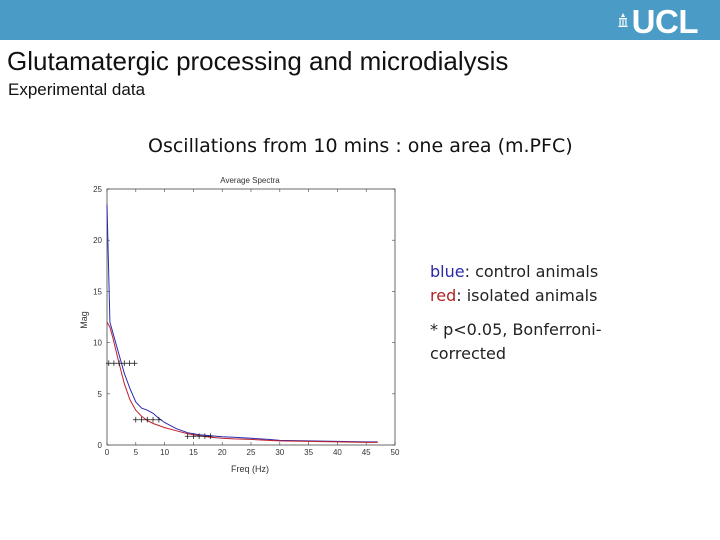 This screenshot has height=540, width=720. What do you see at coordinates (77, 89) in the screenshot?
I see `slide-subtitle: Experimental data` at bounding box center [77, 89].